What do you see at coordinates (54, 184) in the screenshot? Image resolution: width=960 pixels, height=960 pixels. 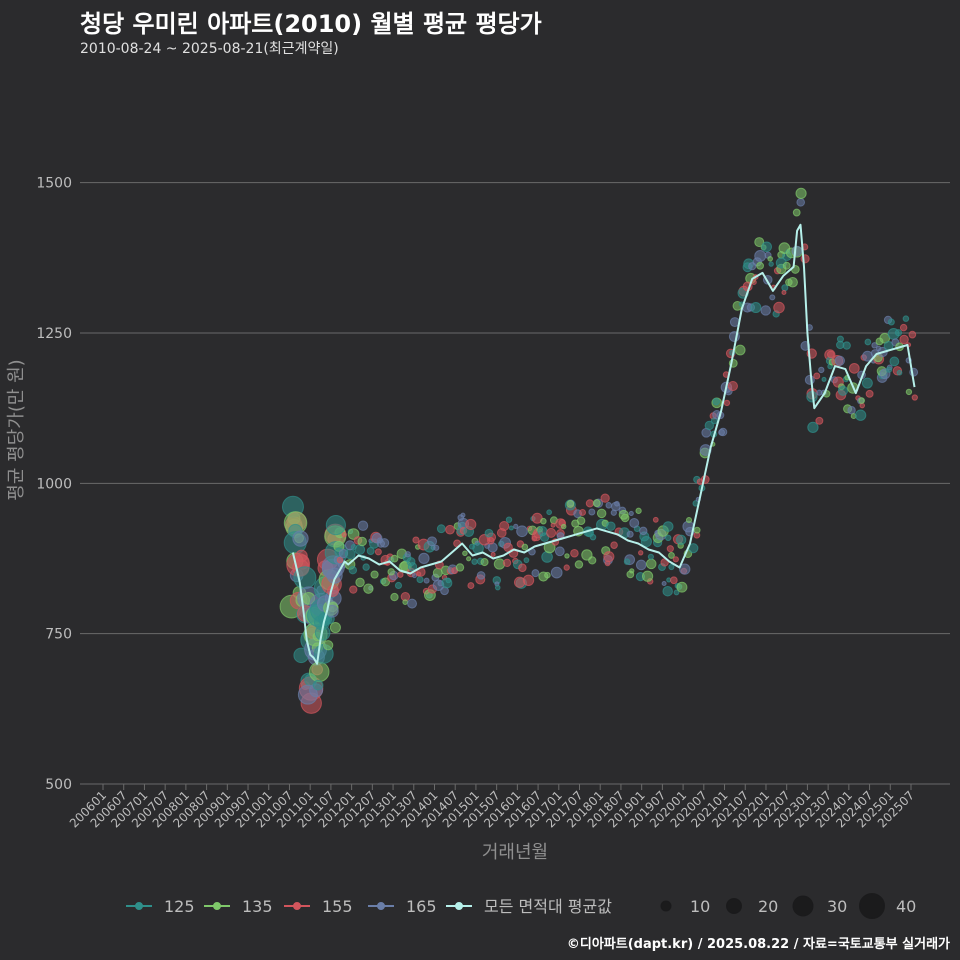 I see `y-tick-label: 1500` at bounding box center [54, 184].